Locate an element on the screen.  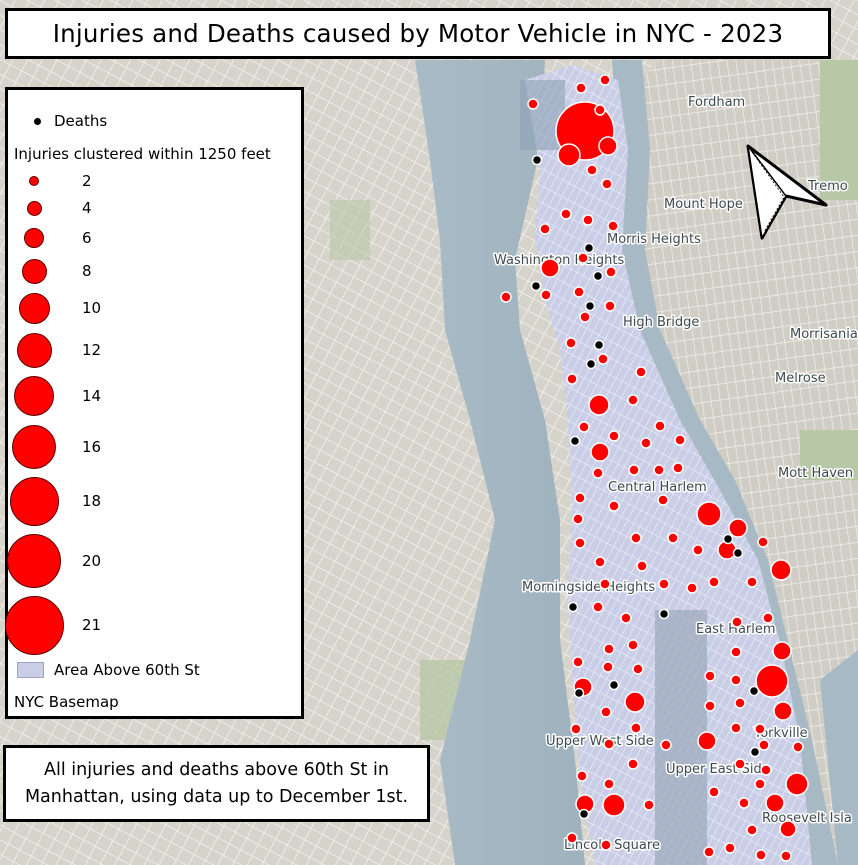
place-label: East Harlem is located at coordinates (736, 629).